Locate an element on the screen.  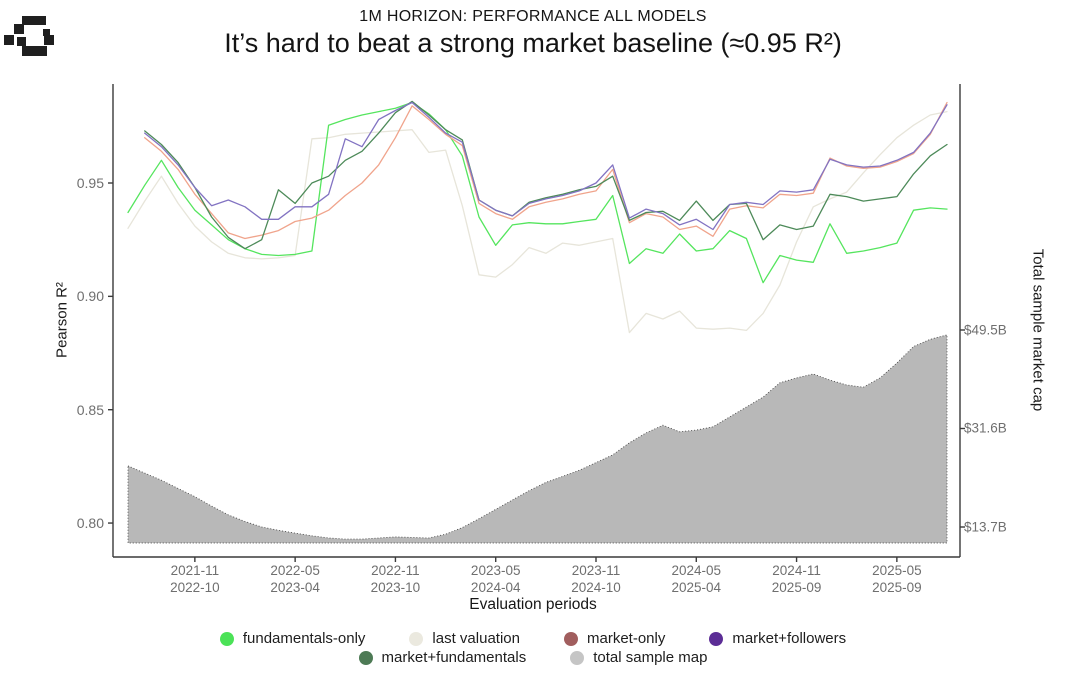
legend-item-fundamentals-only: fundamentals-only is located at coordinates (292, 638).